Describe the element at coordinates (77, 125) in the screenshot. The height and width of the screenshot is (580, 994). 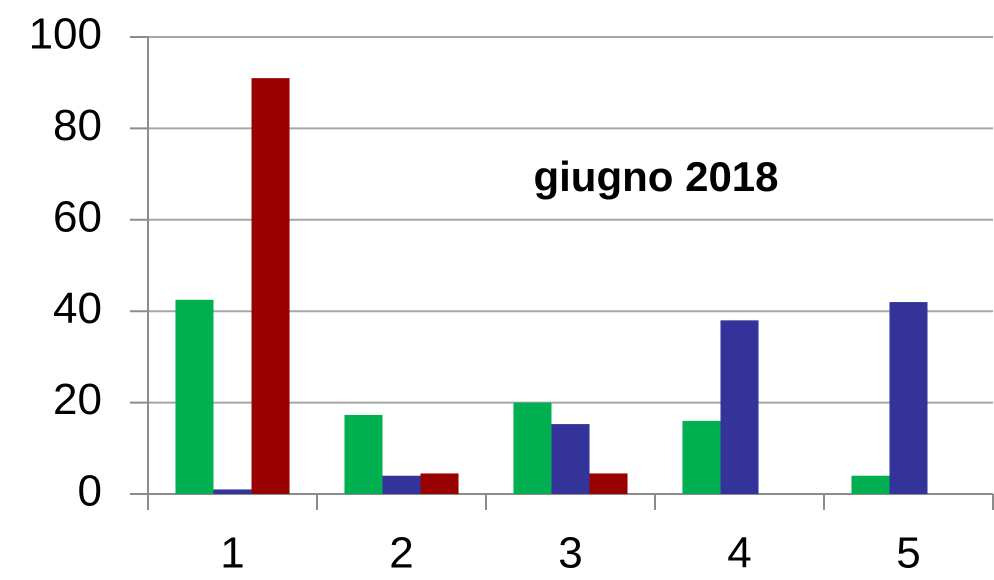
I see `y-tick-label: 80` at that location.